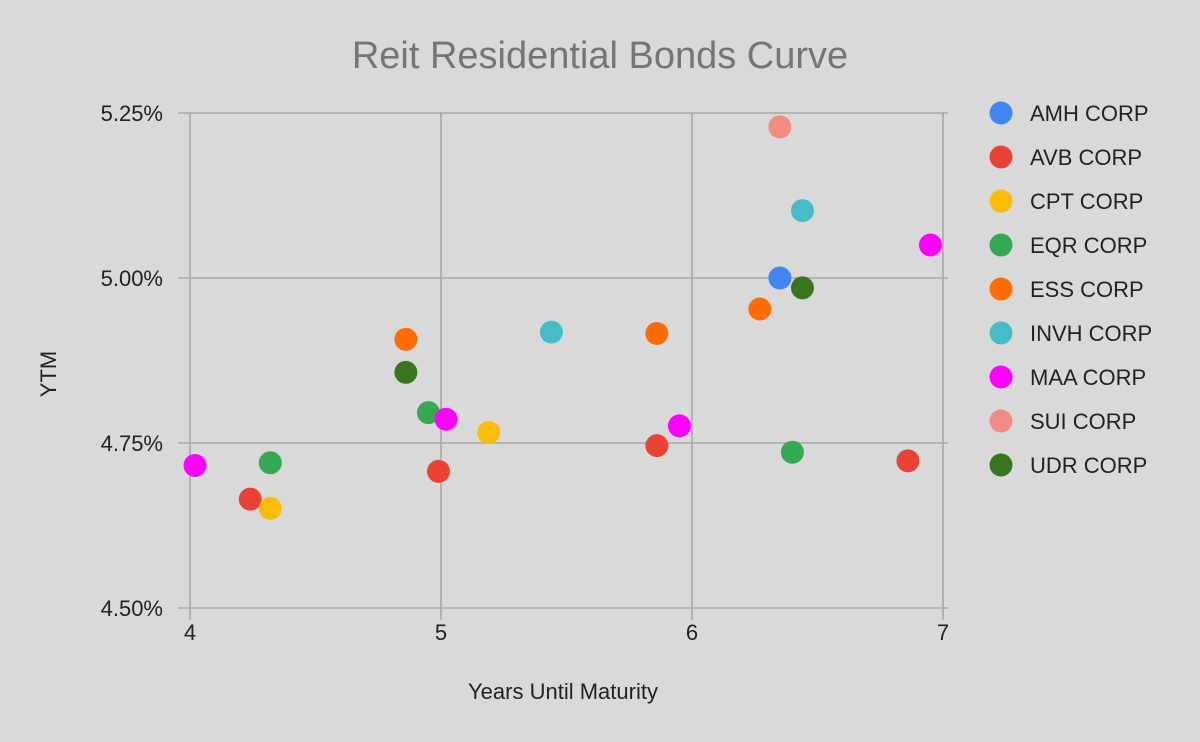 This screenshot has width=1200, height=742. I want to click on x-tick-label: 7, so click(943, 632).